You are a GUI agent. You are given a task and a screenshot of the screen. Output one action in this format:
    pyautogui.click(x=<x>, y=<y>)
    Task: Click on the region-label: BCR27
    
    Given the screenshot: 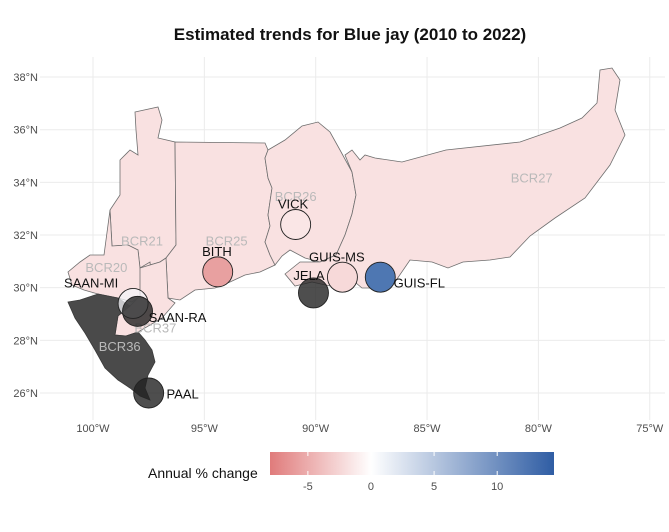 What is the action you would take?
    pyautogui.click(x=532, y=177)
    